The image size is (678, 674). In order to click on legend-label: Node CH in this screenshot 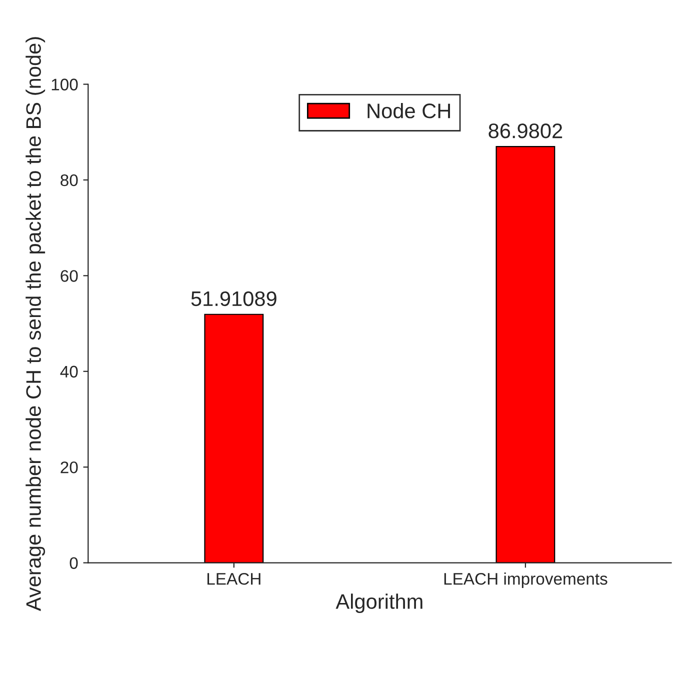, I will do `click(409, 110)`.